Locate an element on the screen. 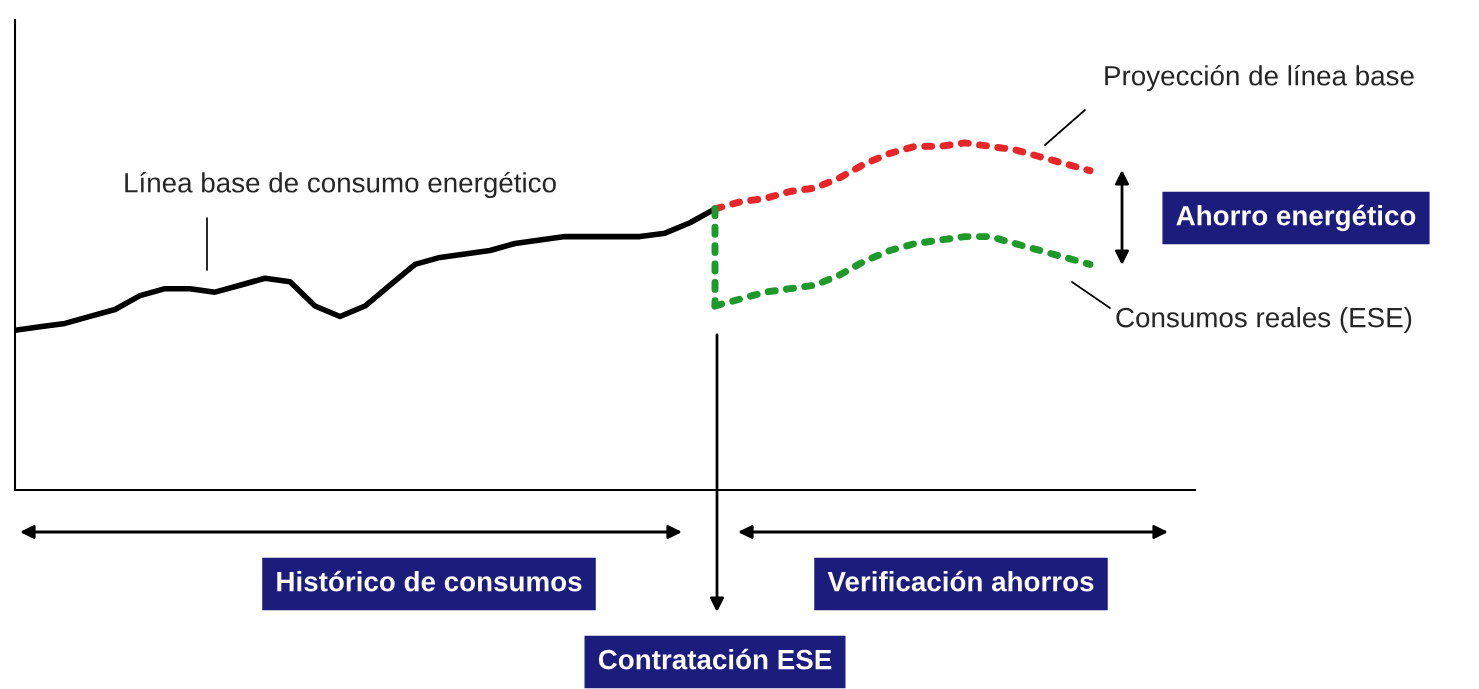  text: Contratación ESE is located at coordinates (715, 659).